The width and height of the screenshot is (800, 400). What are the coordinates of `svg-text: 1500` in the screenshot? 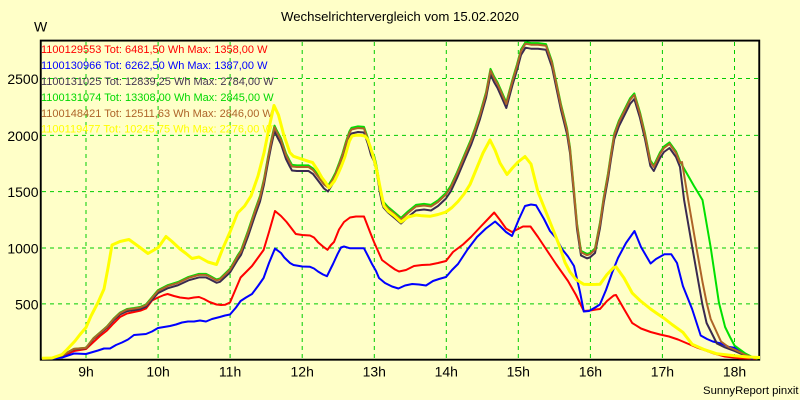 It's located at (22, 192).